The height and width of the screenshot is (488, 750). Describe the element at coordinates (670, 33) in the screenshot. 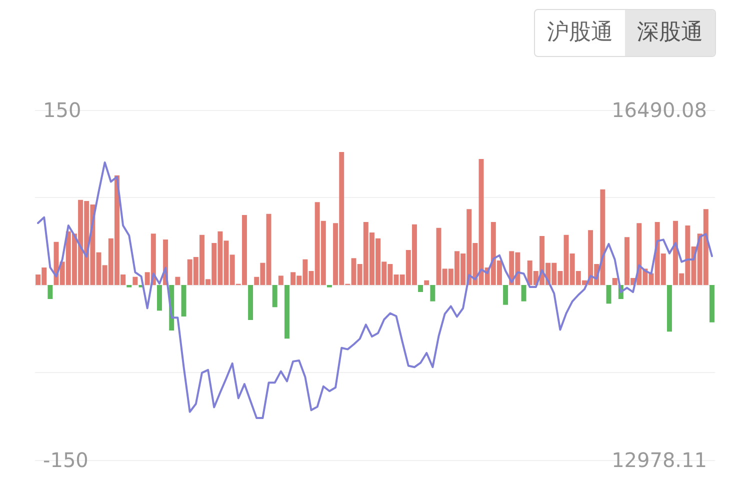

I see `text: 深股通` at that location.